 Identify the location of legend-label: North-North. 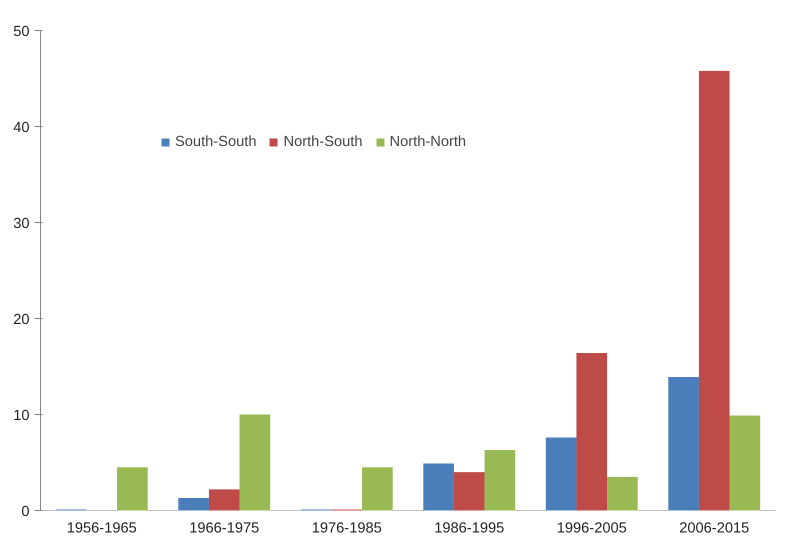
(428, 142).